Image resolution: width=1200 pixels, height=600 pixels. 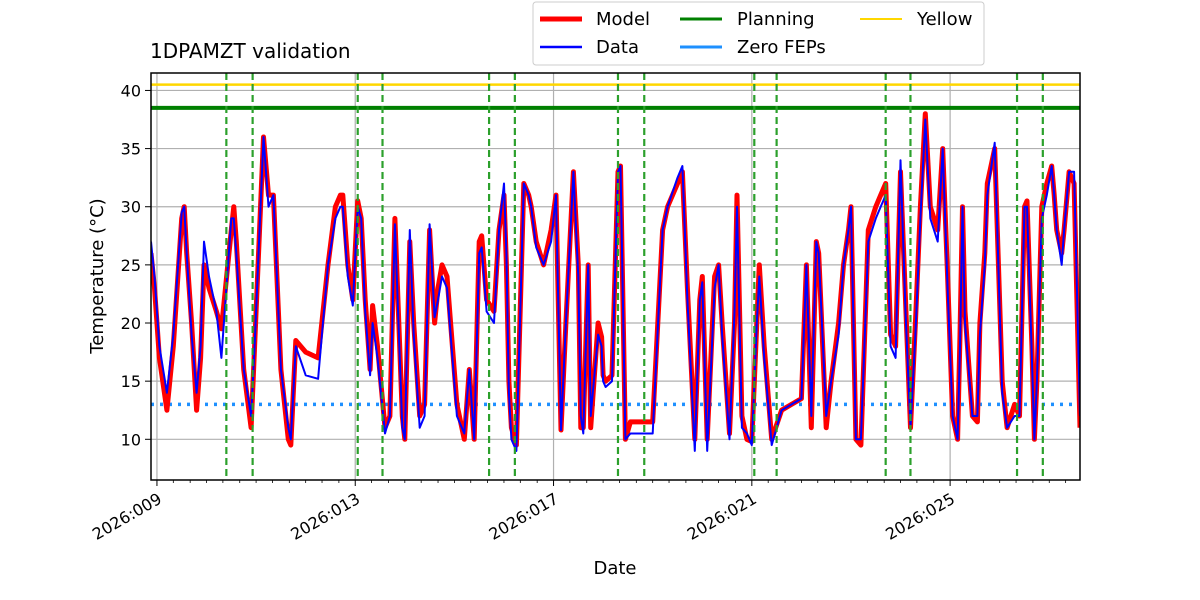 What do you see at coordinates (781, 47) in the screenshot?
I see `legend-label-zero-feps: Zero FEPs` at bounding box center [781, 47].